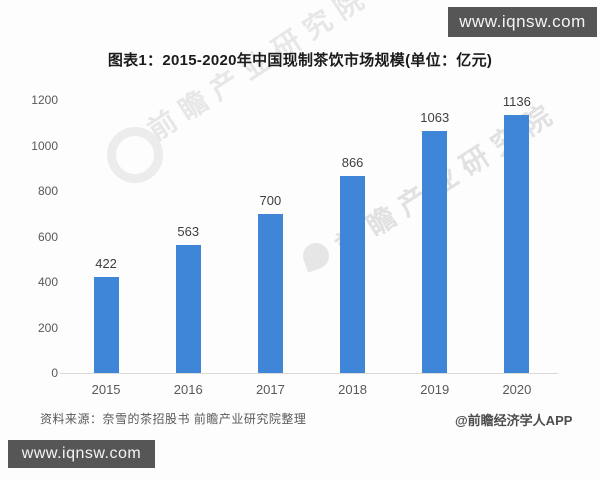 The image size is (600, 480). What do you see at coordinates (270, 293) in the screenshot?
I see `bar-2017` at bounding box center [270, 293].